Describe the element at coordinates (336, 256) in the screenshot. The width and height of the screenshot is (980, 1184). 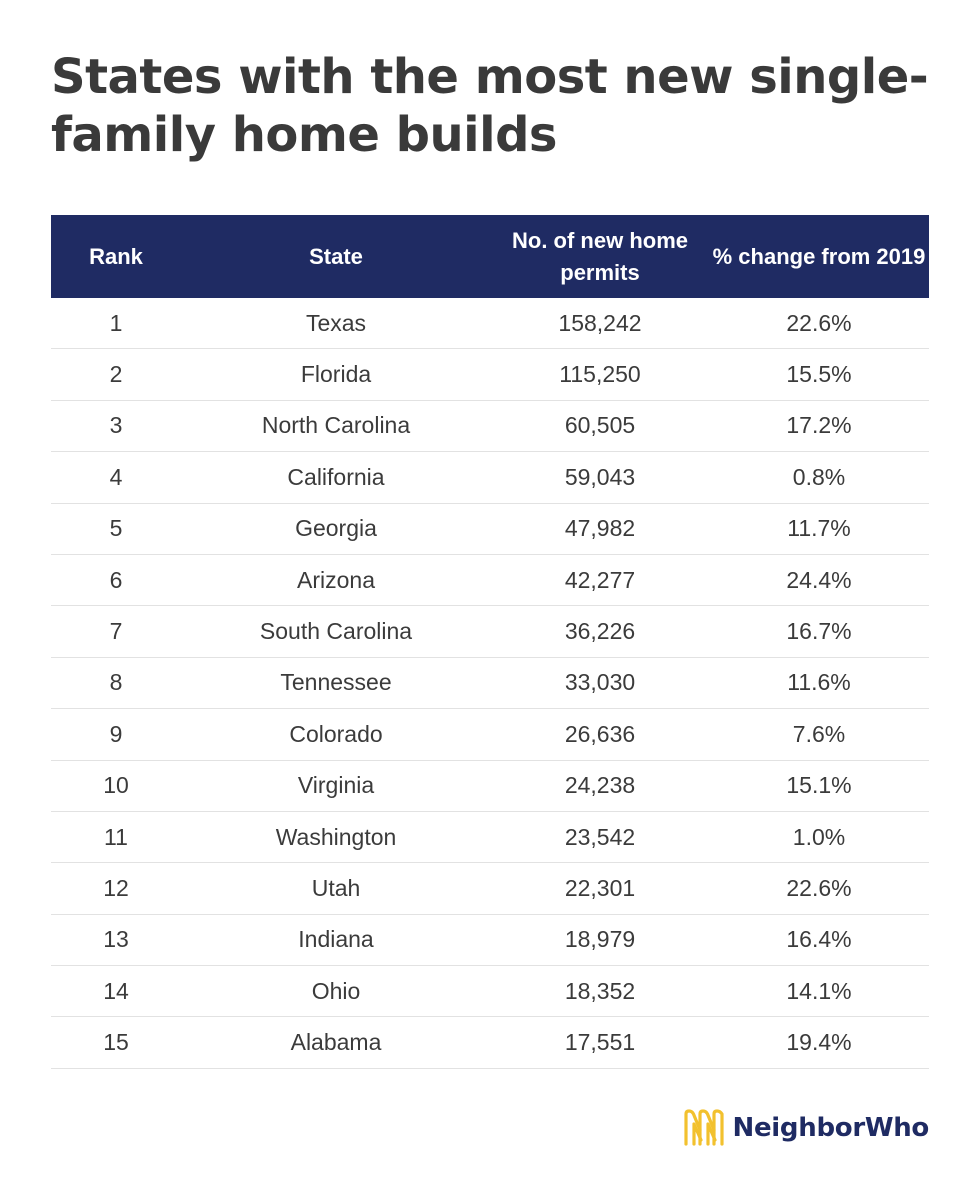
I see `header-state: State` at that location.